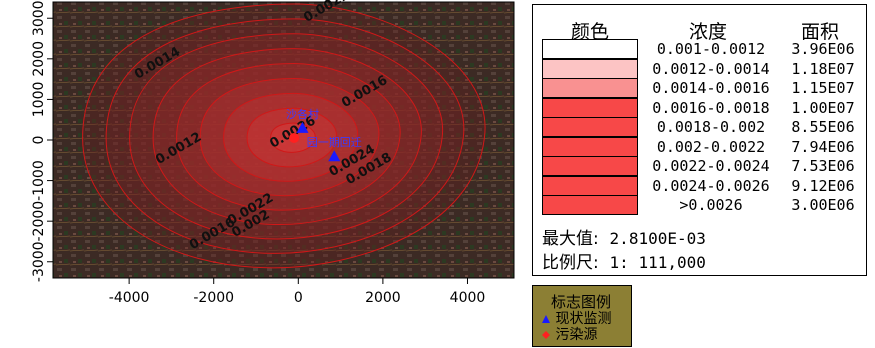 The width and height of the screenshot is (875, 348). Describe the element at coordinates (39, 180) in the screenshot. I see `y-tick-label: -1000` at that location.